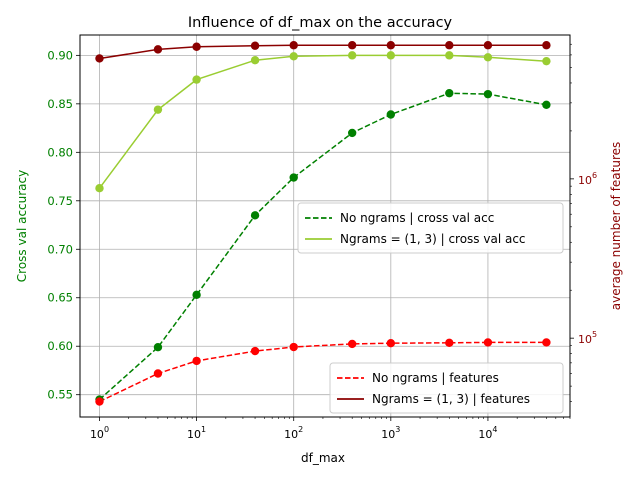 The width and height of the screenshot is (640, 480). What do you see at coordinates (435, 378) in the screenshot?
I see `legend-entry: No ngrams | features` at bounding box center [435, 378].